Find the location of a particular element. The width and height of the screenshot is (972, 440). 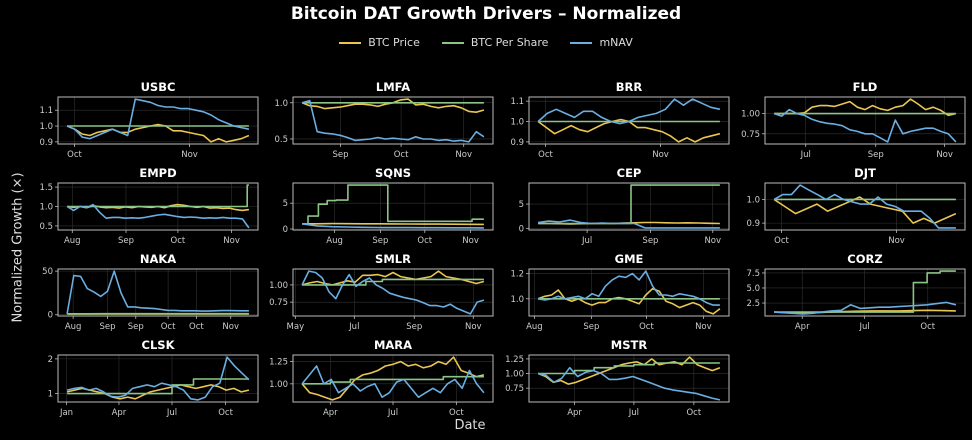

panel-mara: Apr Jul Oct 1.00 1.25 MARA is located at coordinates (381, 378).